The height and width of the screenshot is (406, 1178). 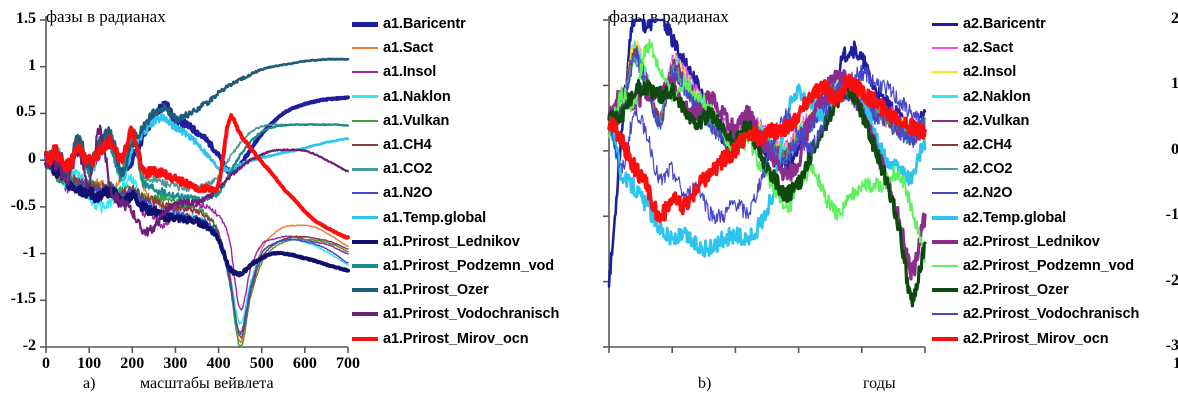 I want to click on legend-item: a1.Temp.global, so click(x=455, y=218).